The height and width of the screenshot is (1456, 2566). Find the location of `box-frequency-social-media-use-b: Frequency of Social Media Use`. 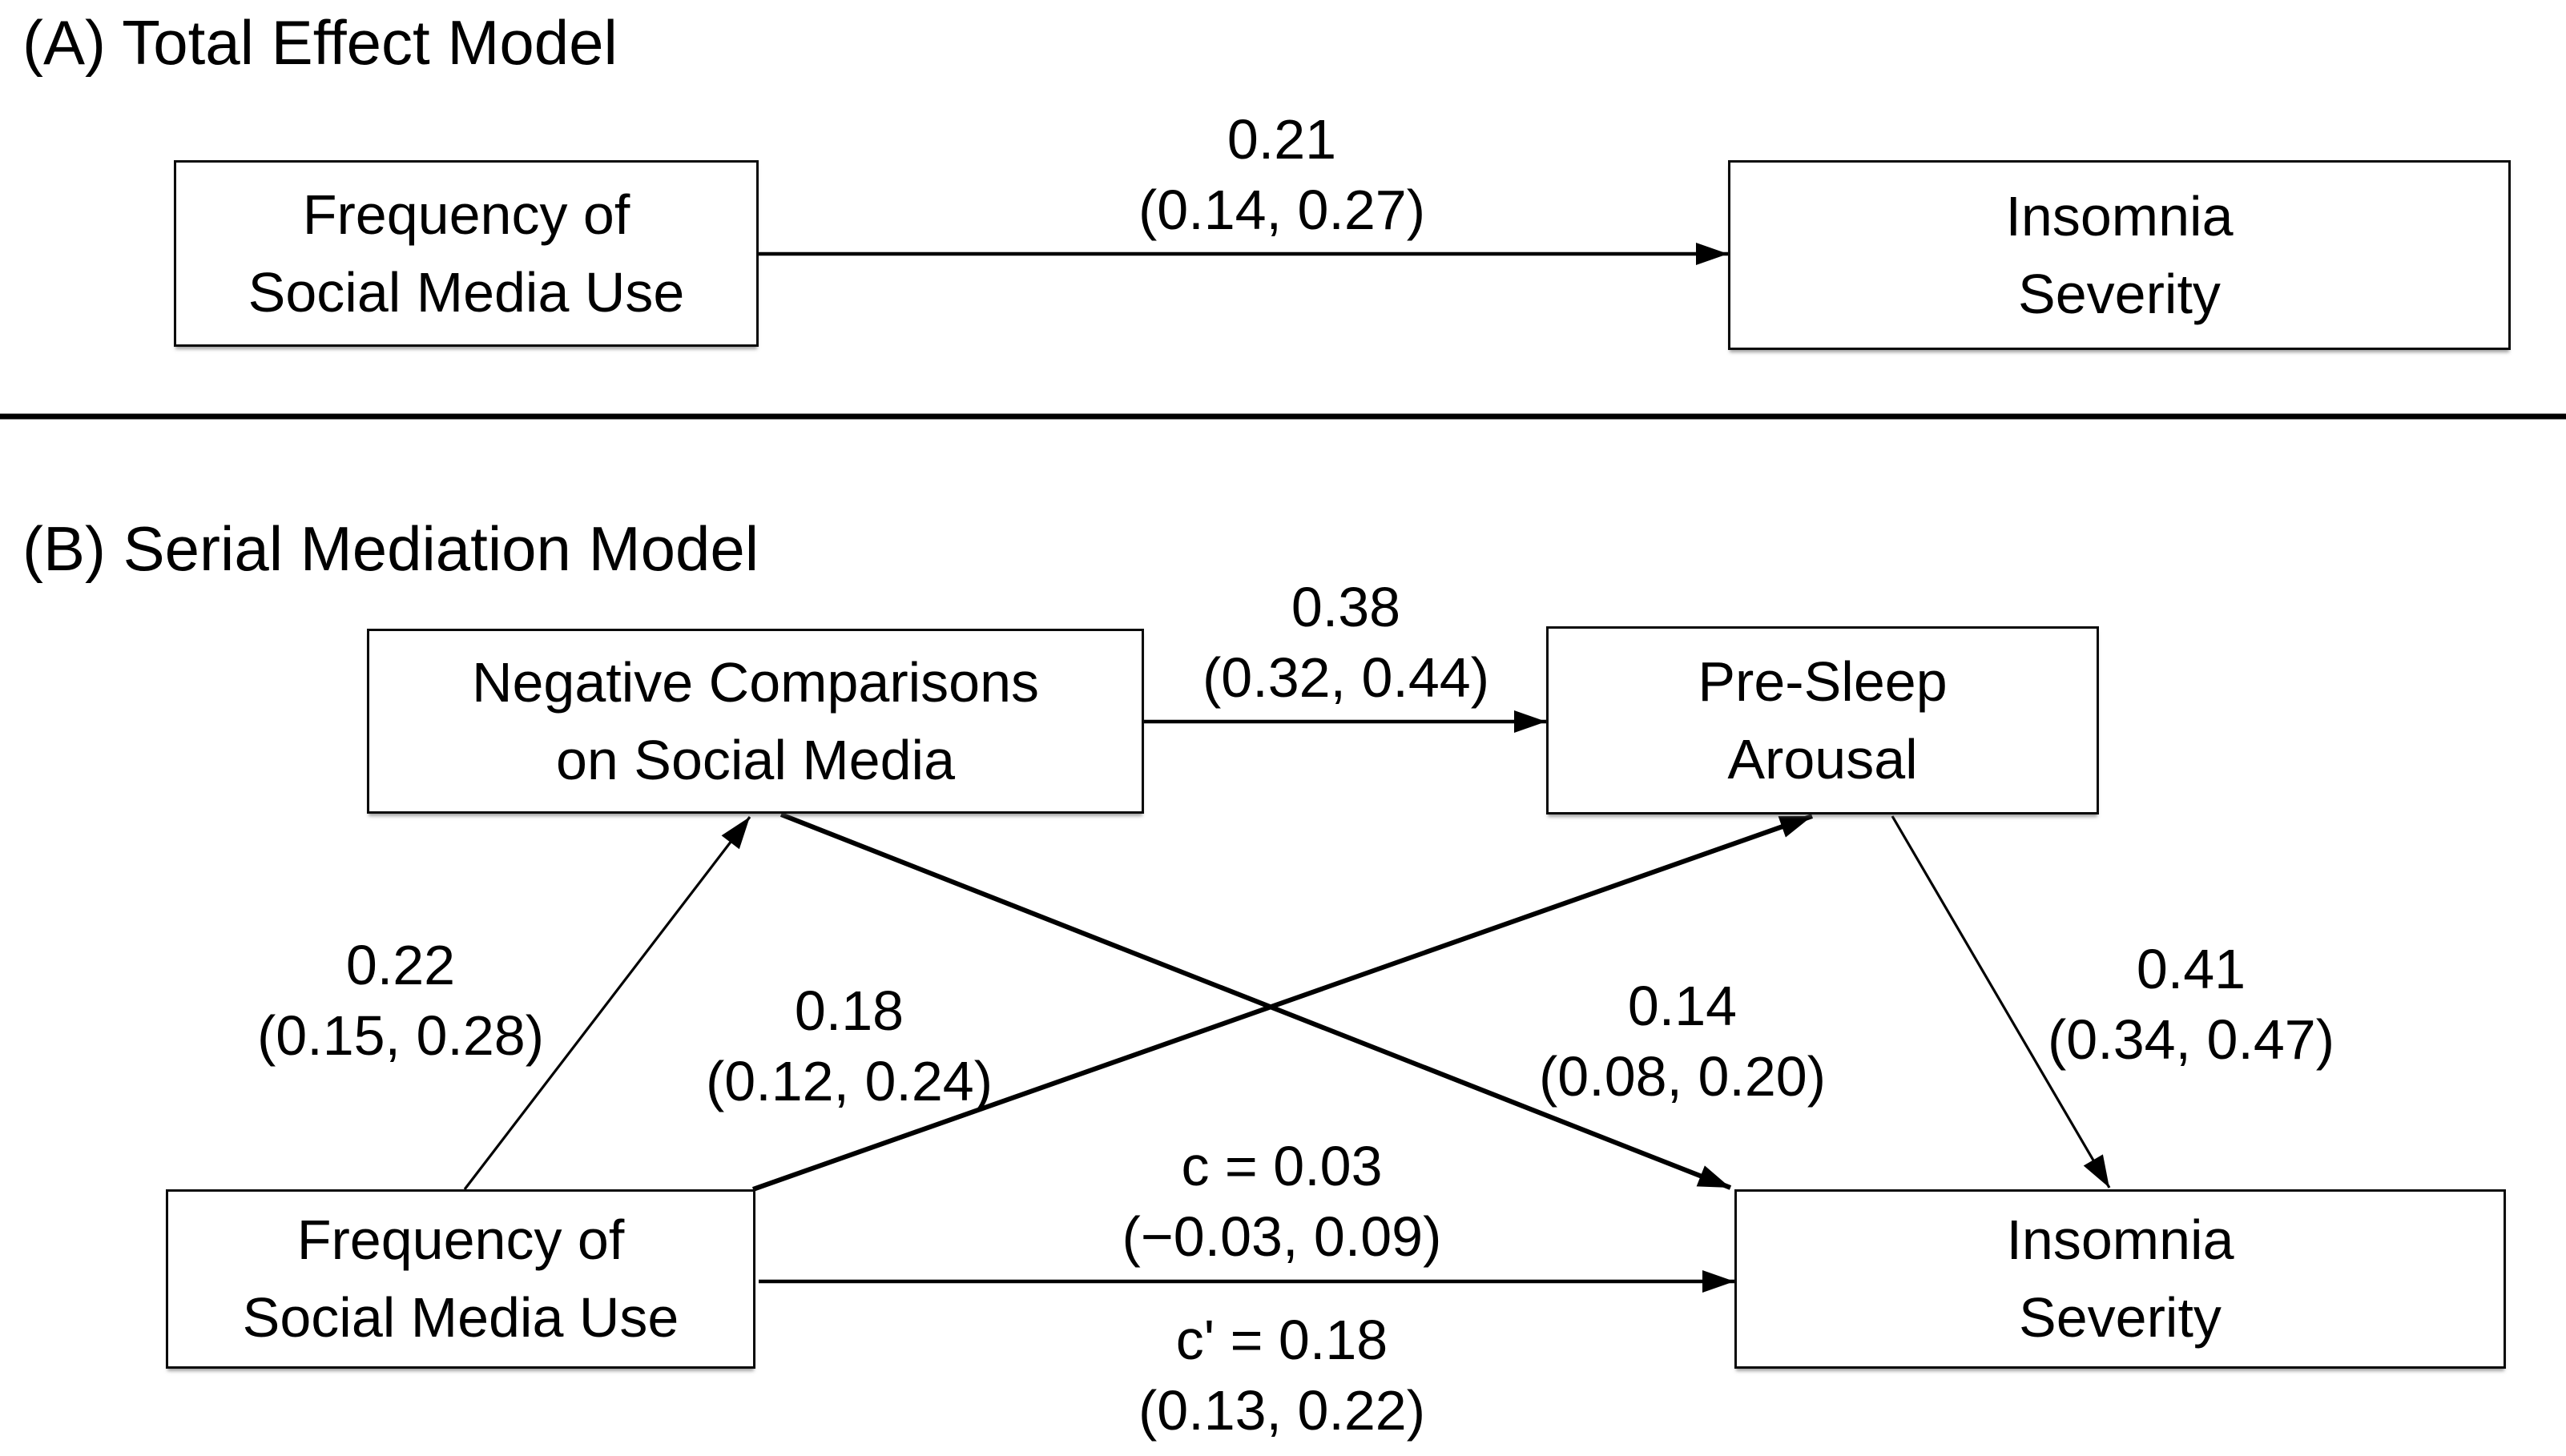

box-frequency-social-media-use-b: Frequency of Social Media Use is located at coordinates (460, 1279).